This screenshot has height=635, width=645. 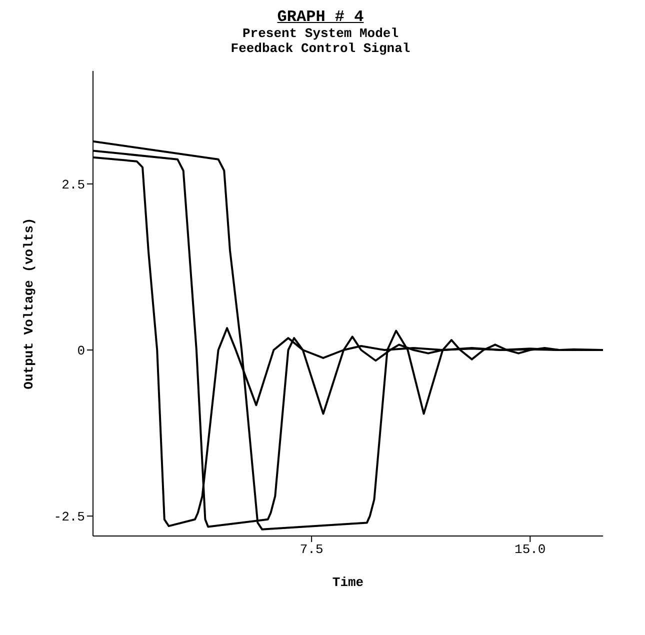 I want to click on chart-subtitle: Present System Model Feedback Control Signal, so click(x=321, y=41).